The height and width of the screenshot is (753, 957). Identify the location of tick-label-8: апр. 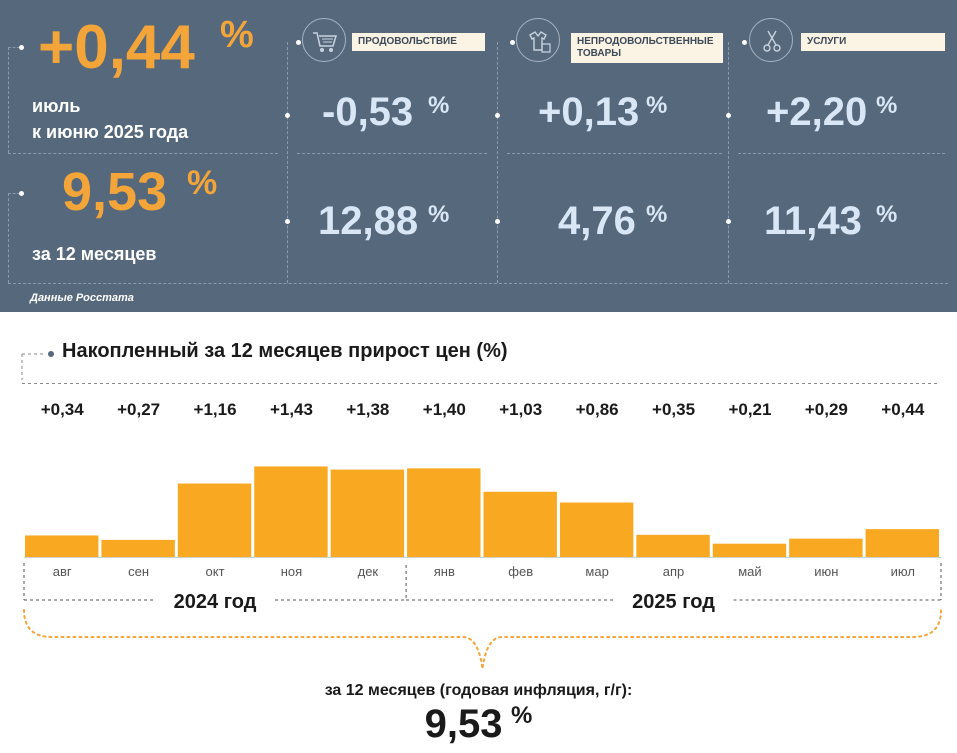
(674, 571).